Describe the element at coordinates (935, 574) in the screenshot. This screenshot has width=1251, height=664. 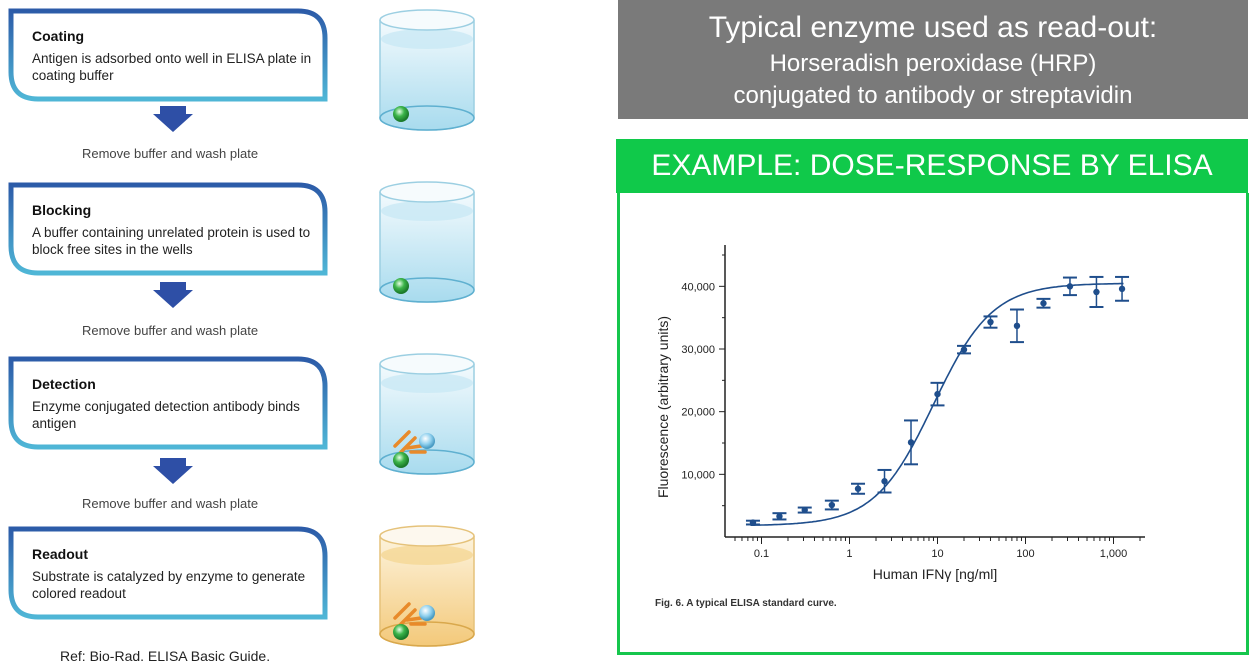
I see `x-axis-label: Human IFNγ [ng/ml]` at that location.